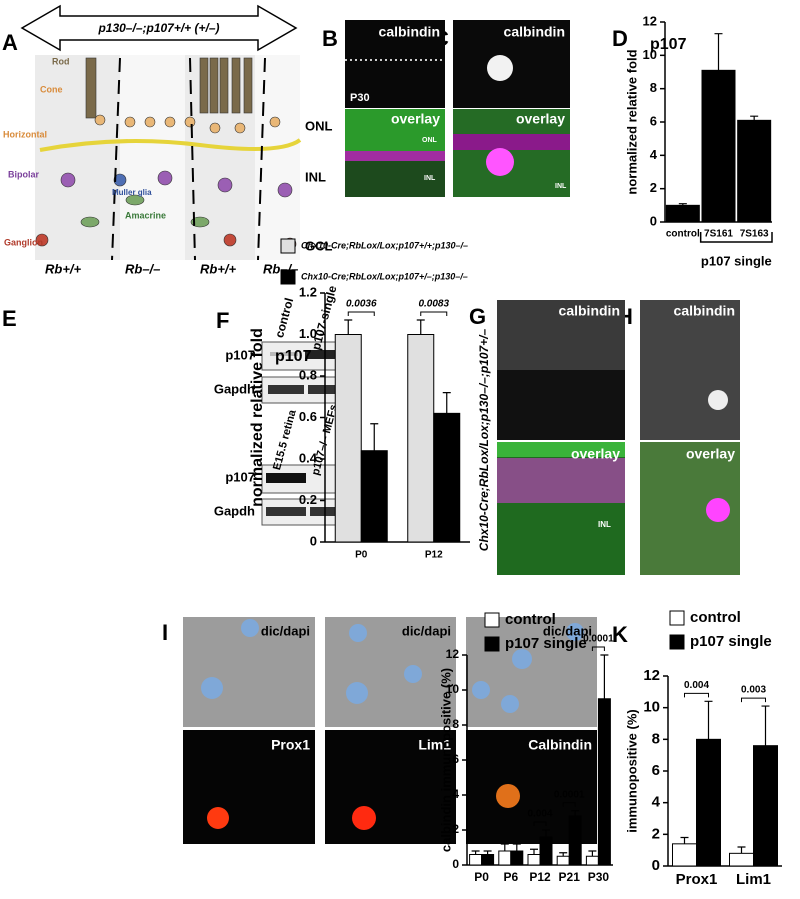  What do you see at coordinates (736, 260) in the screenshot?
I see `group-label: p107 single` at bounding box center [736, 260].